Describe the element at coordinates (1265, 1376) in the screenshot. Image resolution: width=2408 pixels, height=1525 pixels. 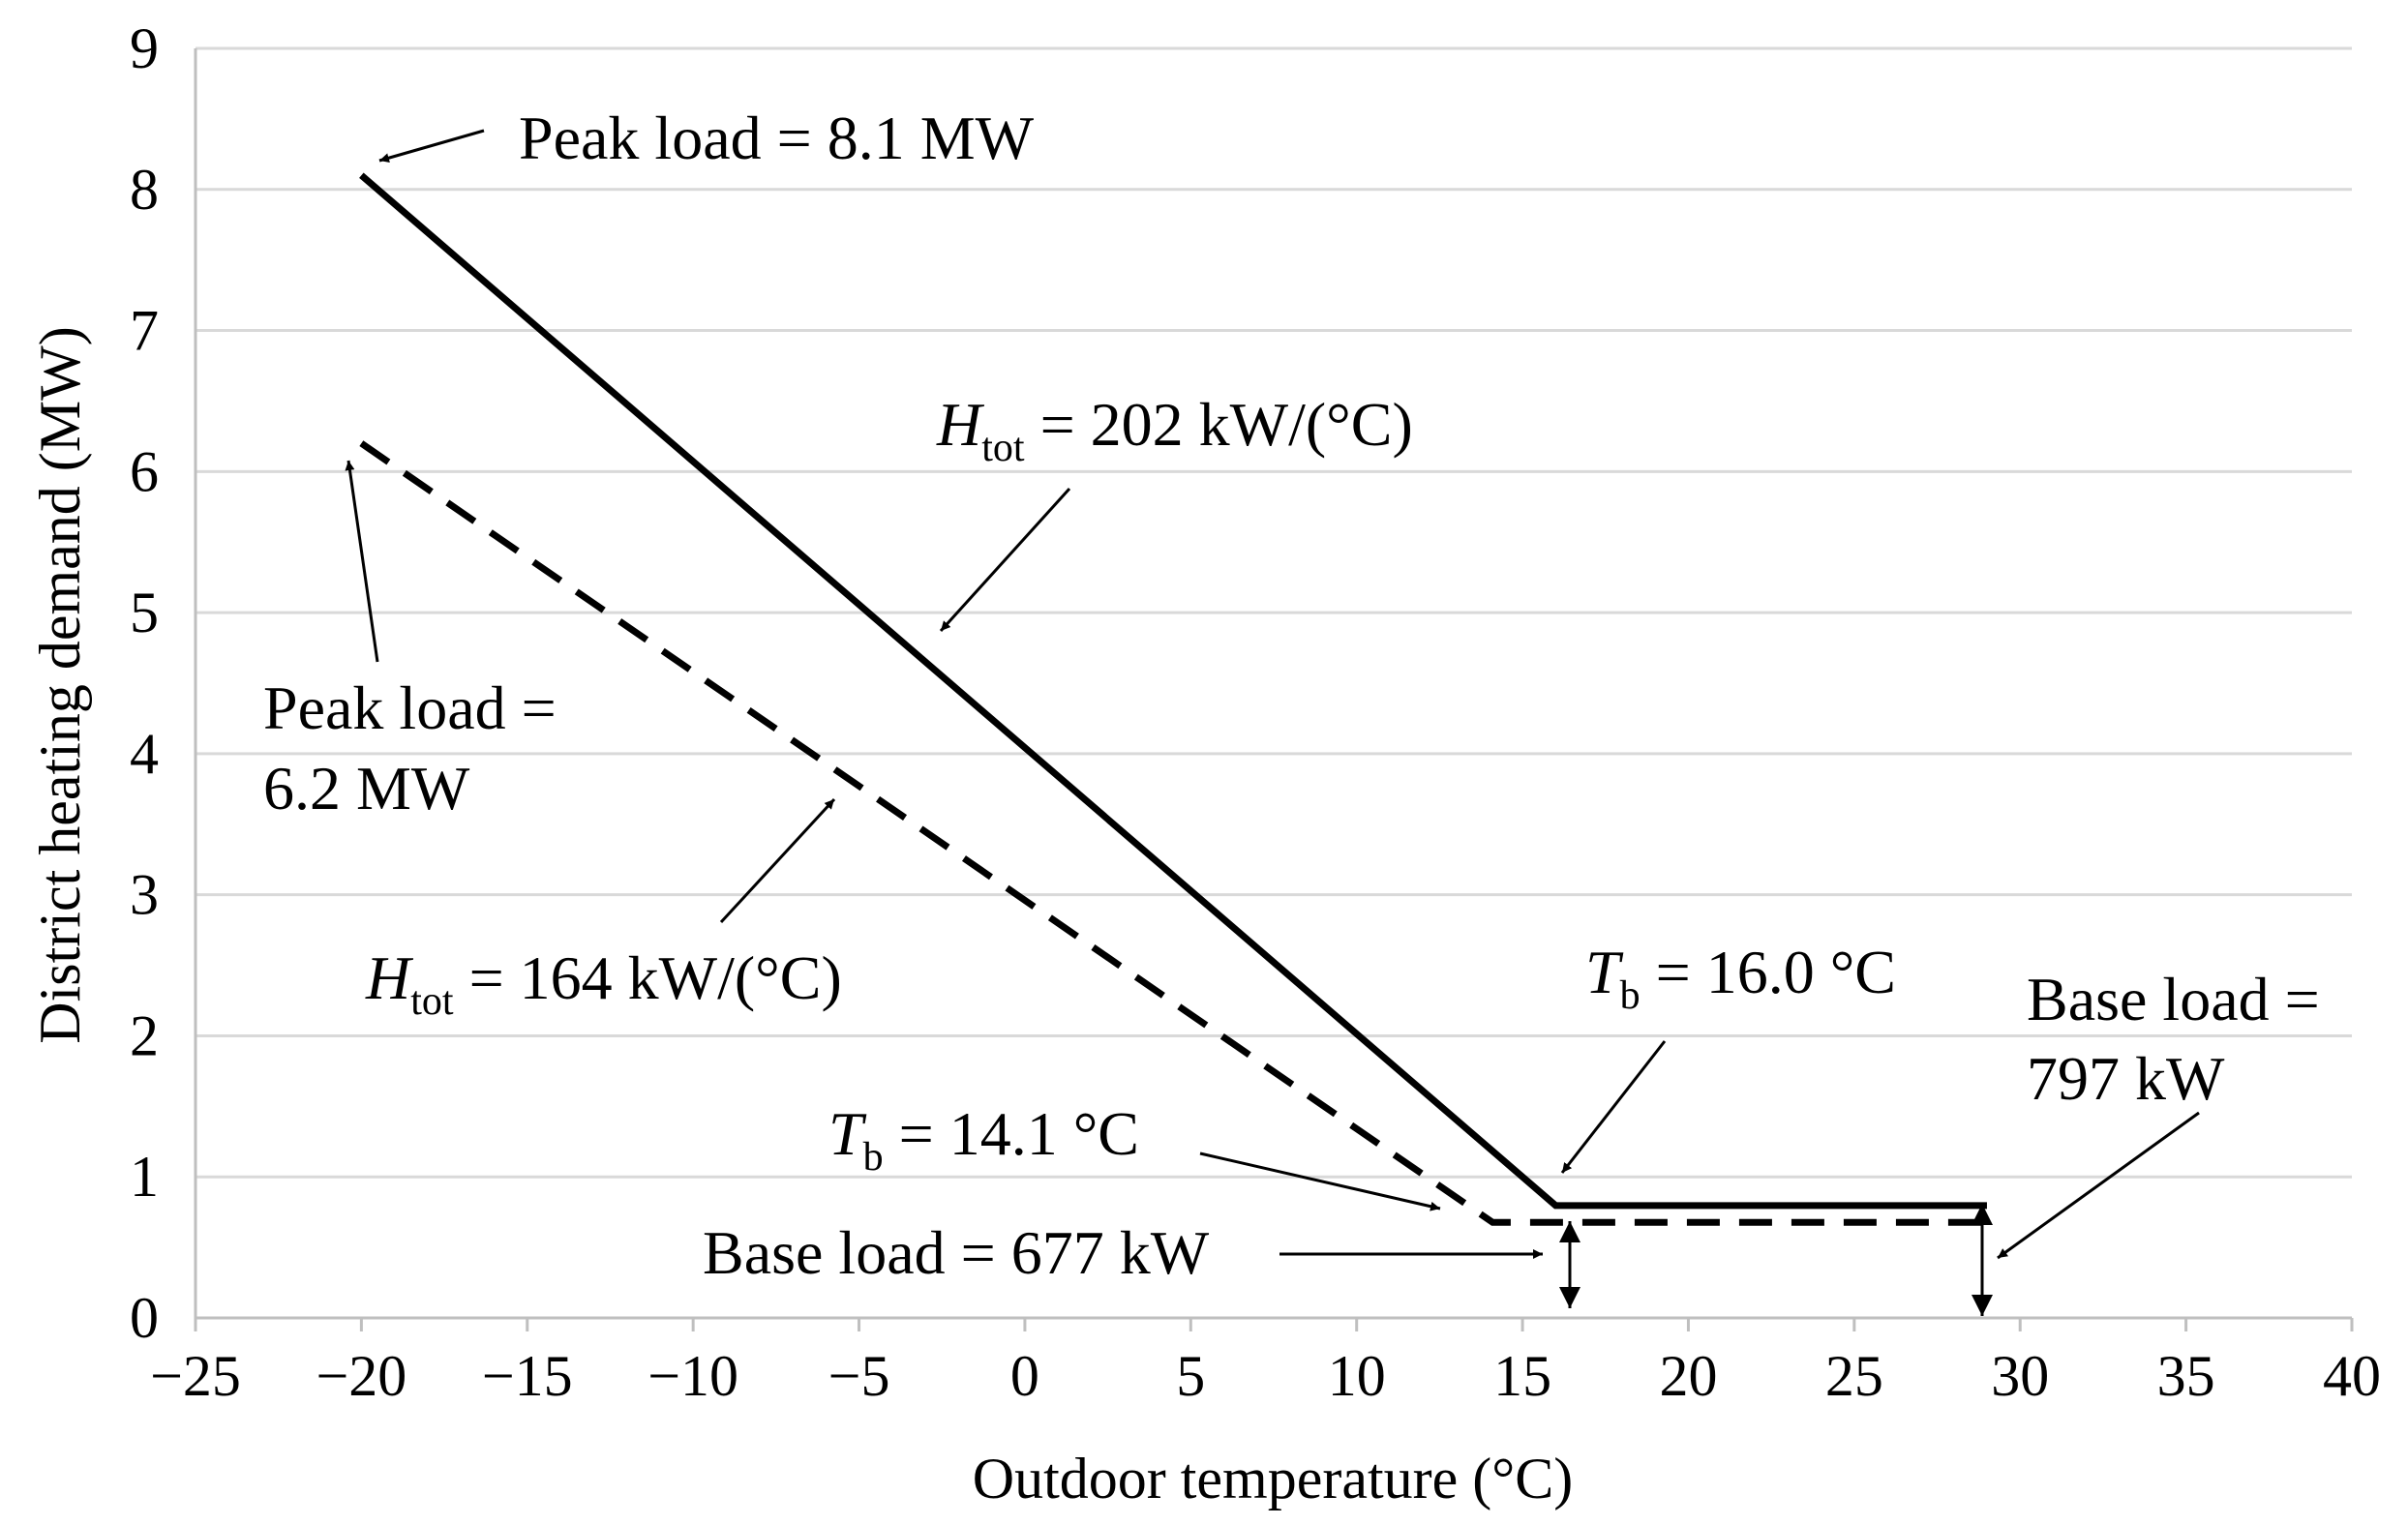
I see `x-tick-labels: −25 −20 −15 −10 −5 0 5 10 15 20 25 30 35 40` at that location.